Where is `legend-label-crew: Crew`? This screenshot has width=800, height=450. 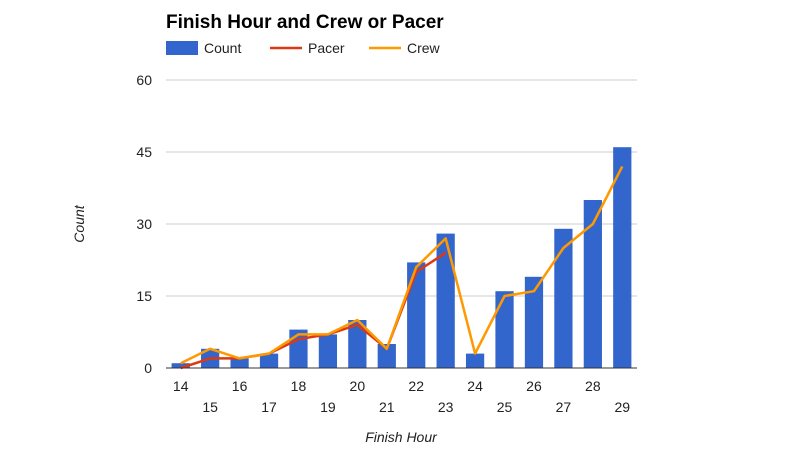
legend-label-crew: Crew is located at coordinates (424, 48).